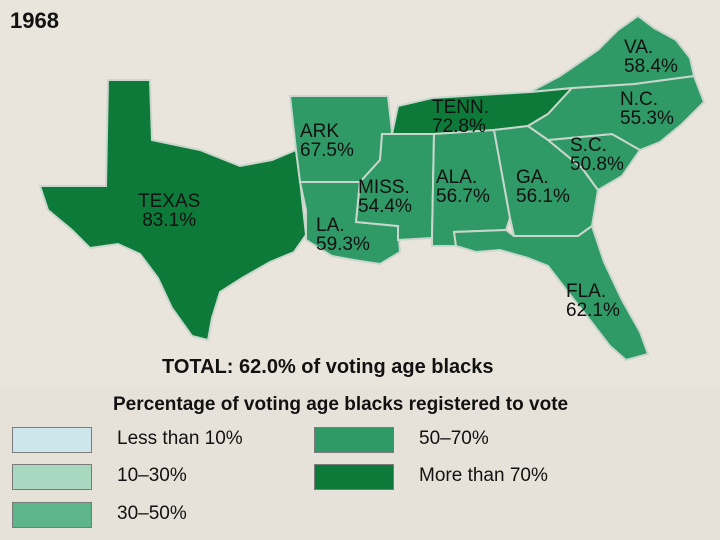  What do you see at coordinates (457, 177) in the screenshot?
I see `state-abbr: ALA.` at bounding box center [457, 177].